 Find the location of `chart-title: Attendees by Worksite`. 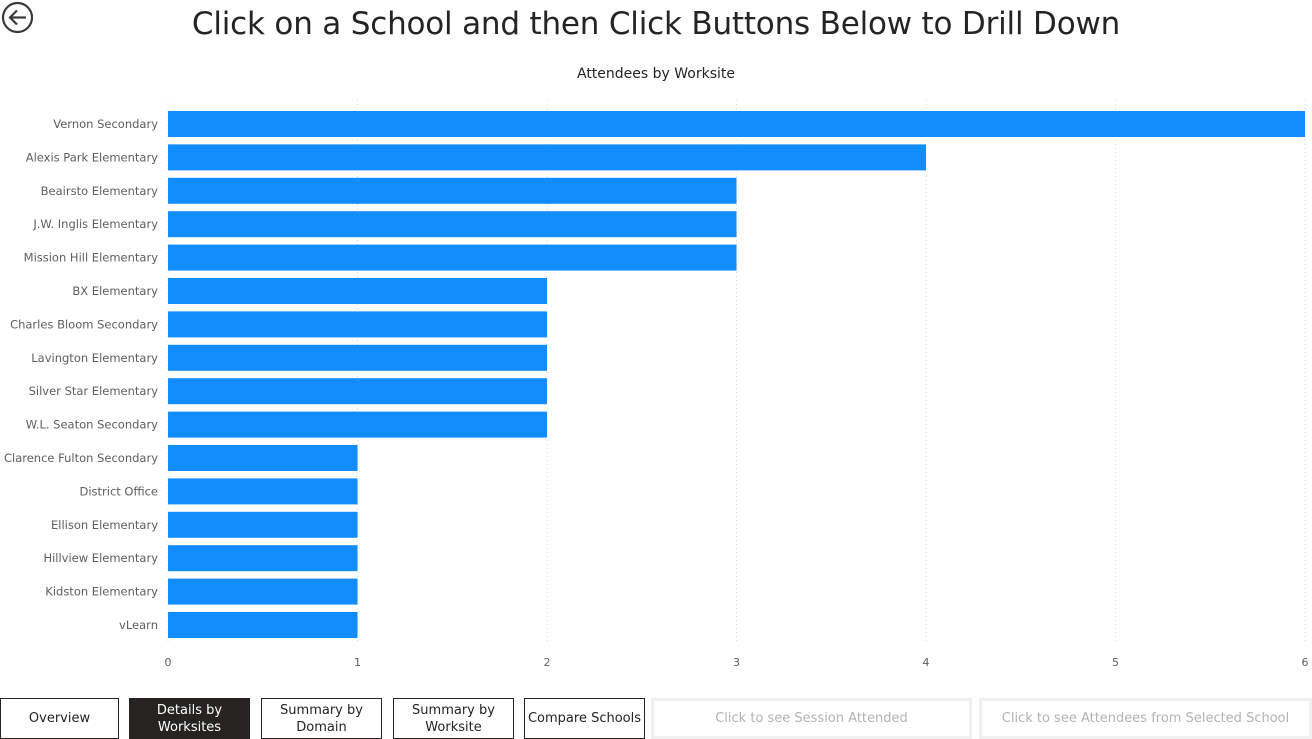

chart-title: Attendees by Worksite is located at coordinates (655, 74).